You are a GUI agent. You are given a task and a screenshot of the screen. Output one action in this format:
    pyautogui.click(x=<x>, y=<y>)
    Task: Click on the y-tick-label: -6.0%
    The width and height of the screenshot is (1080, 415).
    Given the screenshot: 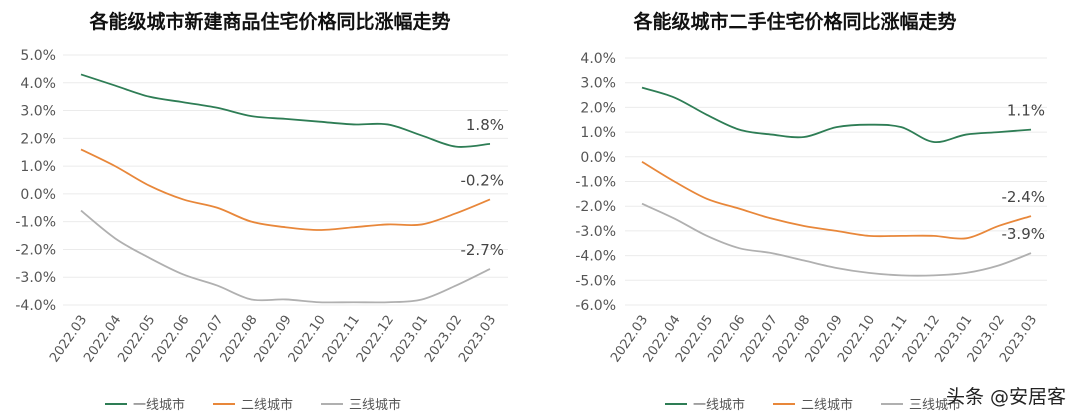 What is the action you would take?
    pyautogui.click(x=595, y=306)
    